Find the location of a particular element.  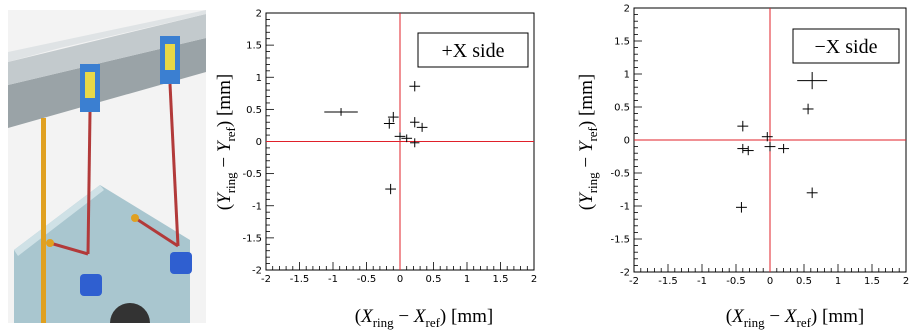

wire-left is located at coordinates (89, 183).